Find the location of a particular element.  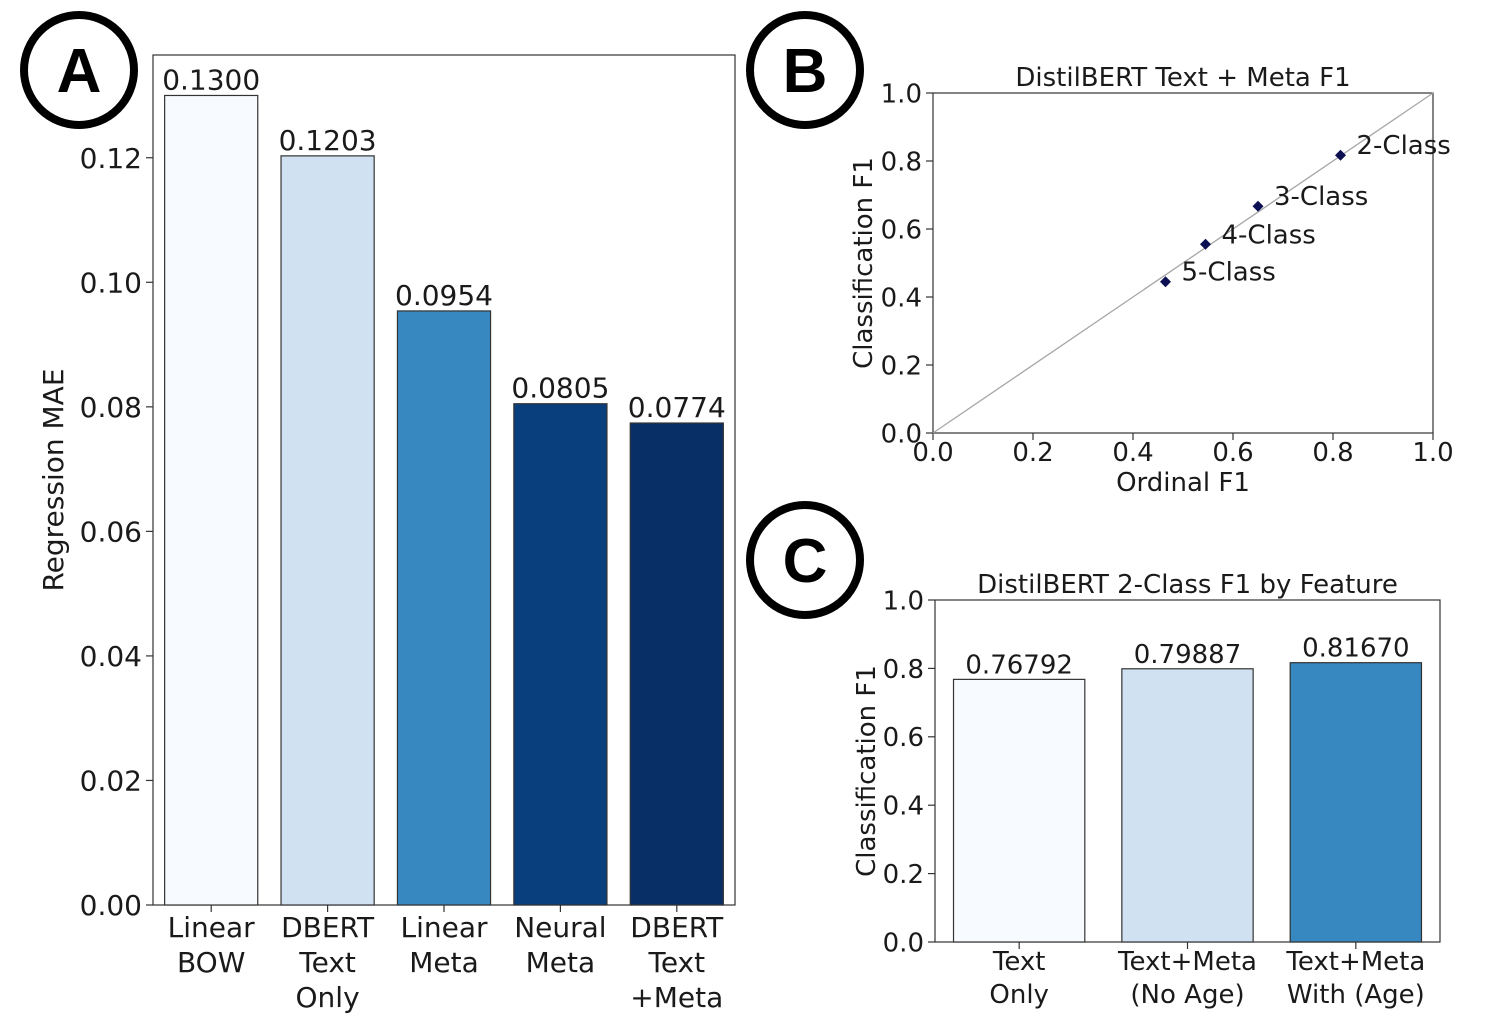

chart-b-x-tick-label: 0.4 is located at coordinates (1132, 453).